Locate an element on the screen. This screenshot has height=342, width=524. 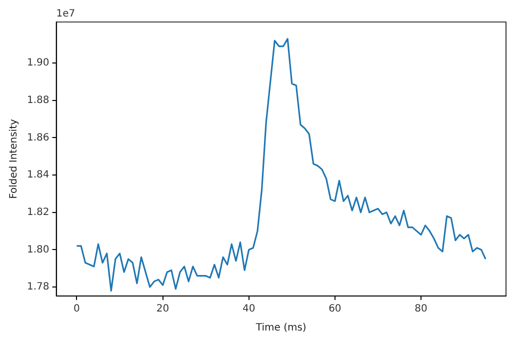
x-tick-label: 80 is located at coordinates (421, 309).